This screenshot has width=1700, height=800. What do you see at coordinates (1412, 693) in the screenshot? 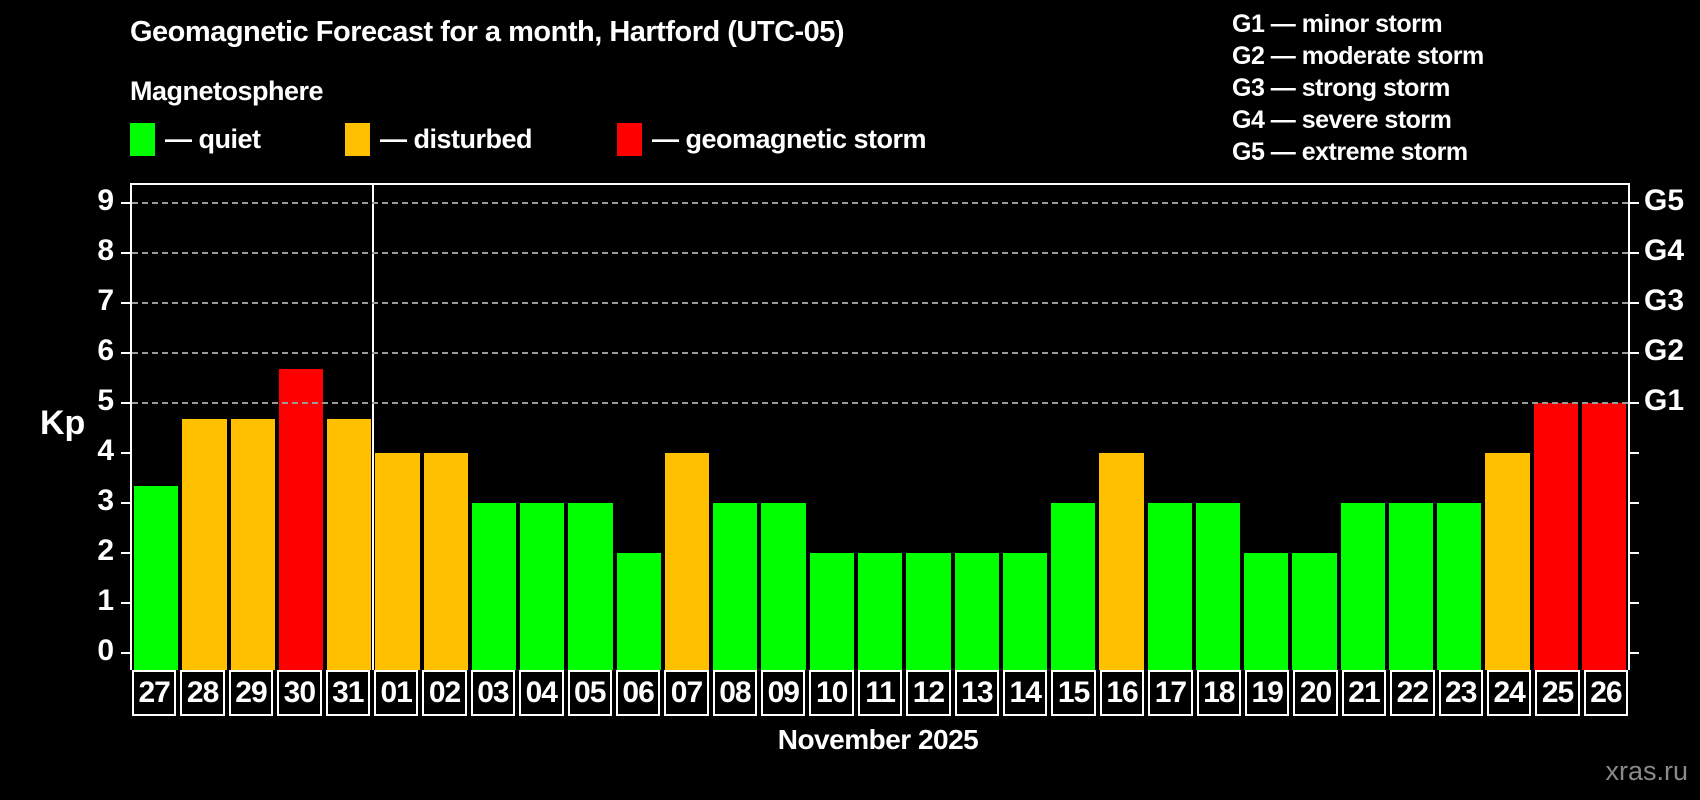
I see `day-label-22: 22` at bounding box center [1412, 693].